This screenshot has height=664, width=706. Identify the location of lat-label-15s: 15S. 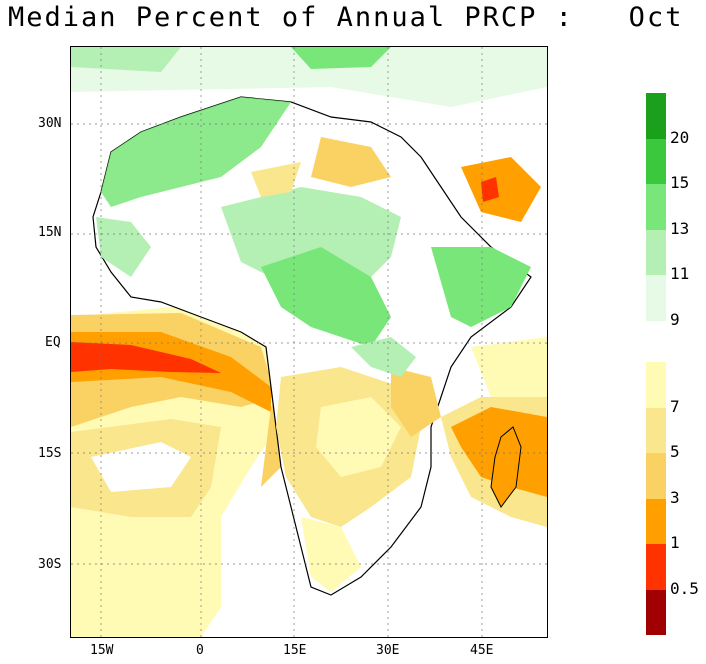
(50, 453).